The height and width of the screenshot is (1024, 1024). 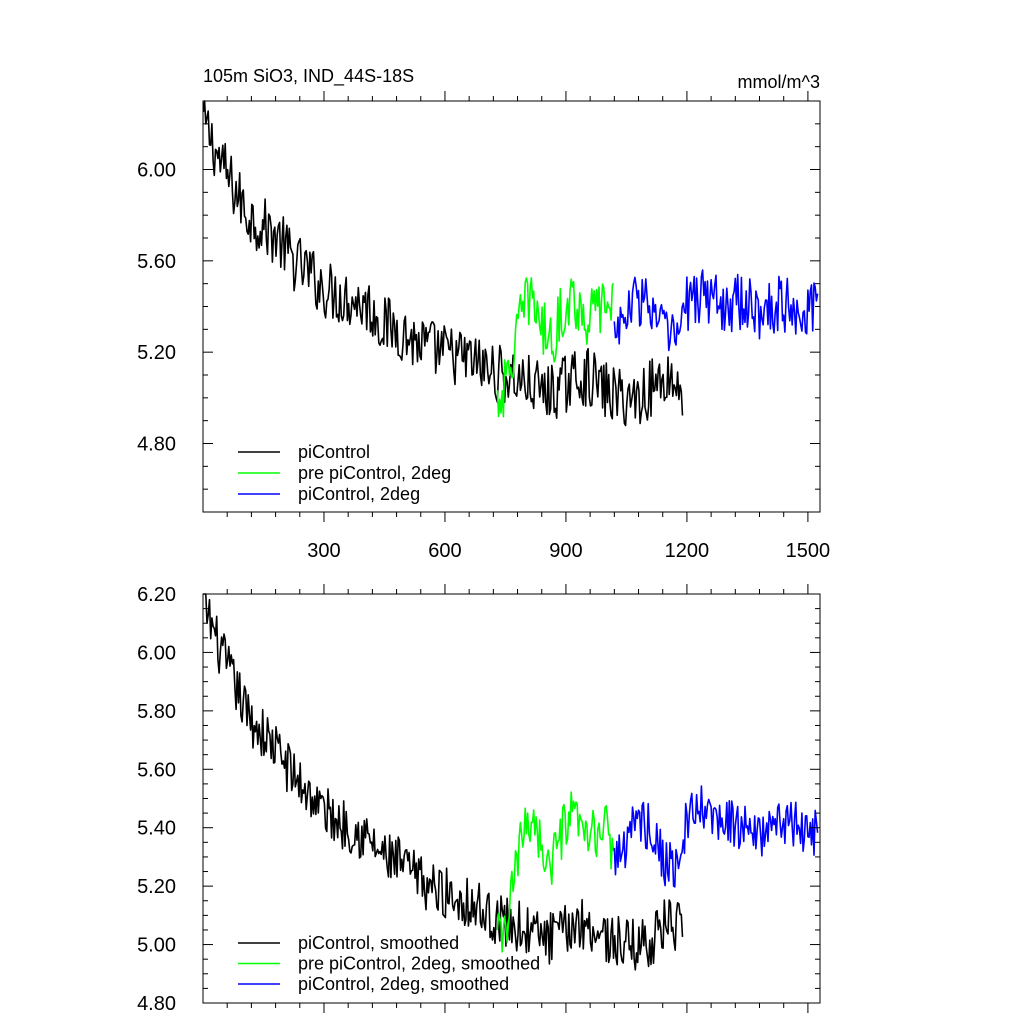 What do you see at coordinates (374, 473) in the screenshot?
I see `legend-label: pre piControl, 2deg` at bounding box center [374, 473].